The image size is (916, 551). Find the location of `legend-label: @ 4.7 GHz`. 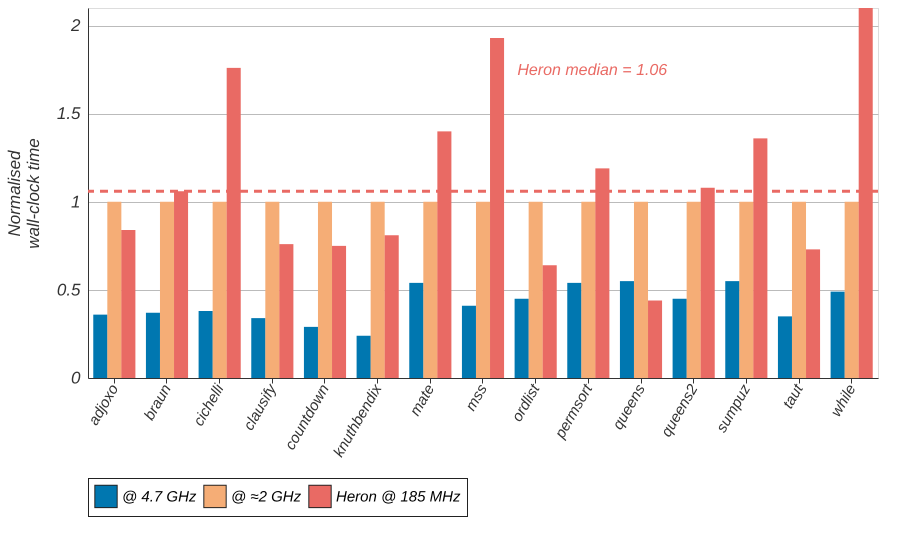

legend-label: @ 4.7 GHz is located at coordinates (159, 497).